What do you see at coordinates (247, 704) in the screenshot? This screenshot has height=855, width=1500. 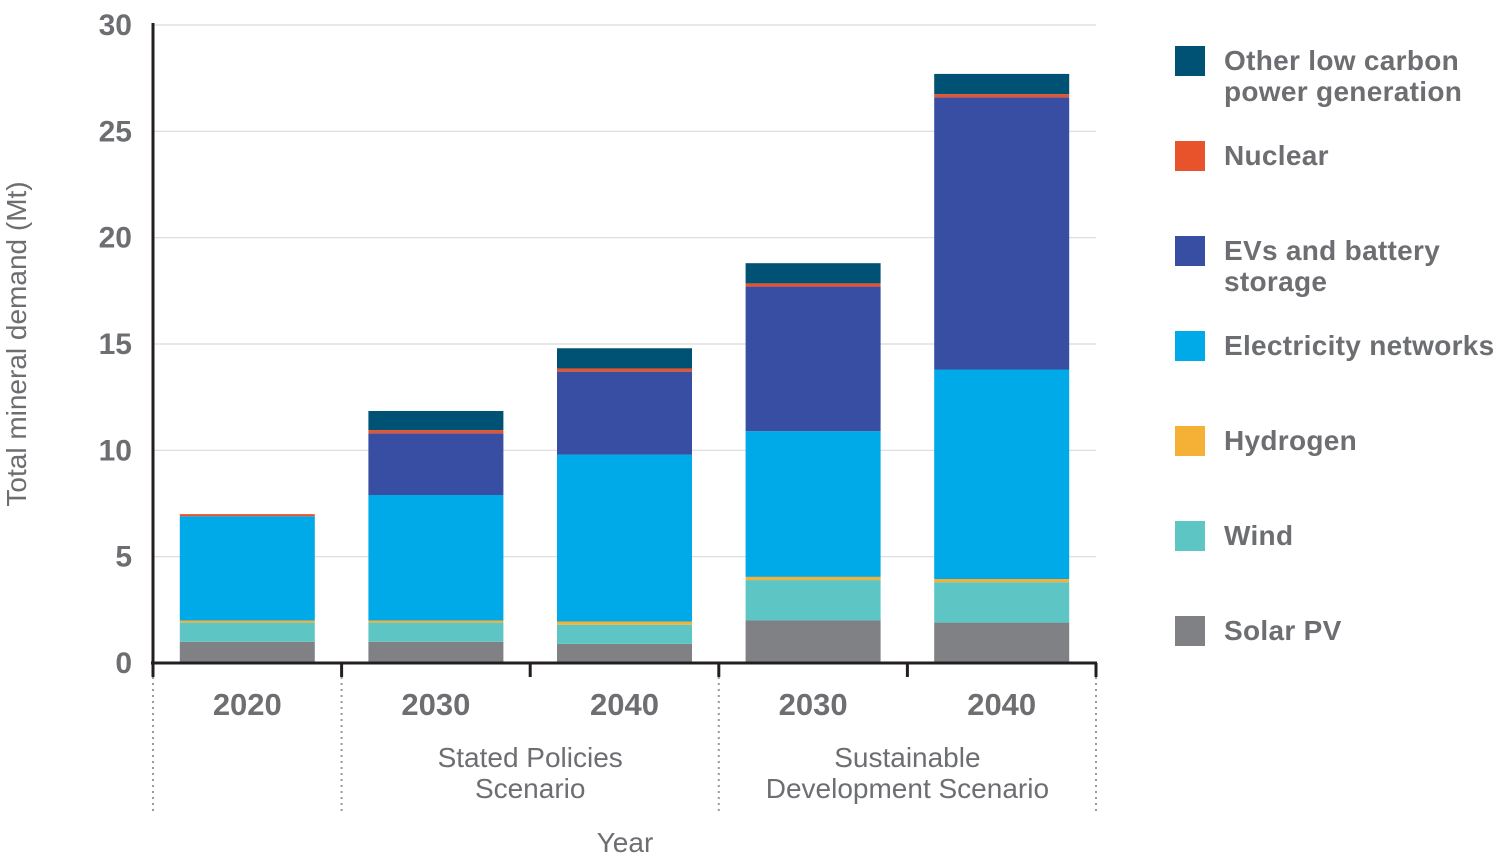 I see `x-tick-label: 2020` at bounding box center [247, 704].